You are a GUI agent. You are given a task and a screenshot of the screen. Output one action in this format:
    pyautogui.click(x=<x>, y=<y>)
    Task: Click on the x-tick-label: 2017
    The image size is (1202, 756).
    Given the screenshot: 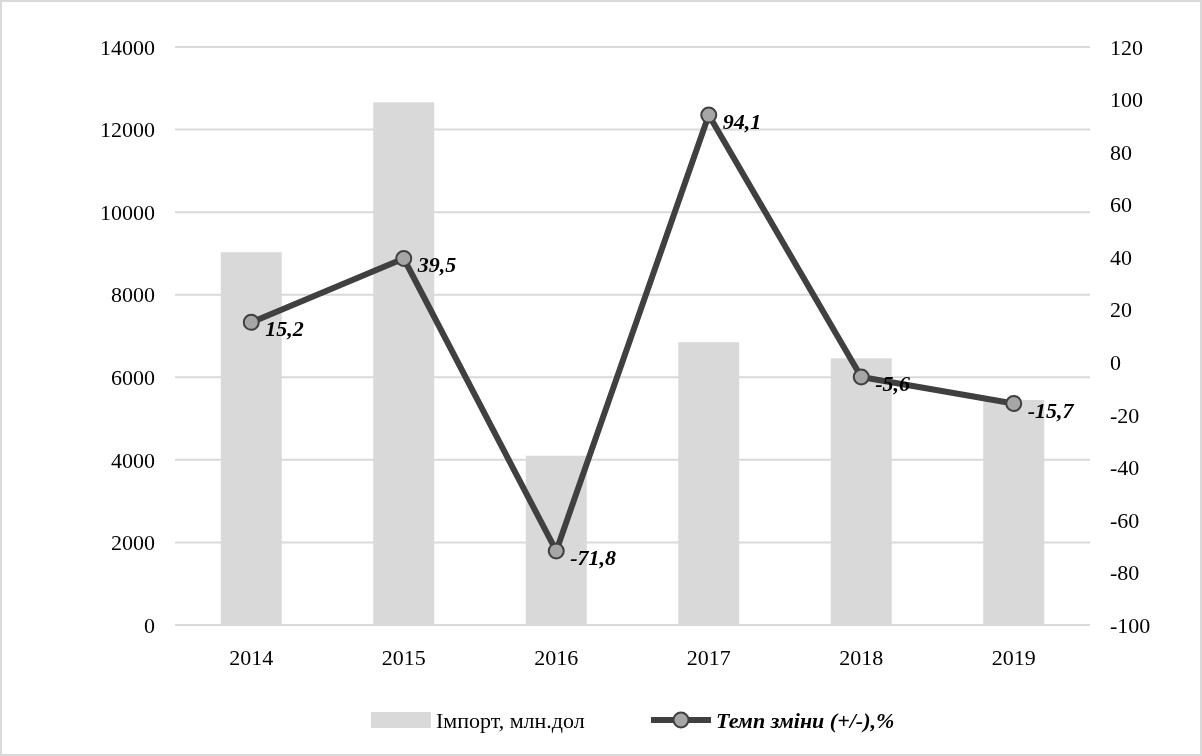 What is the action you would take?
    pyautogui.click(x=708, y=657)
    